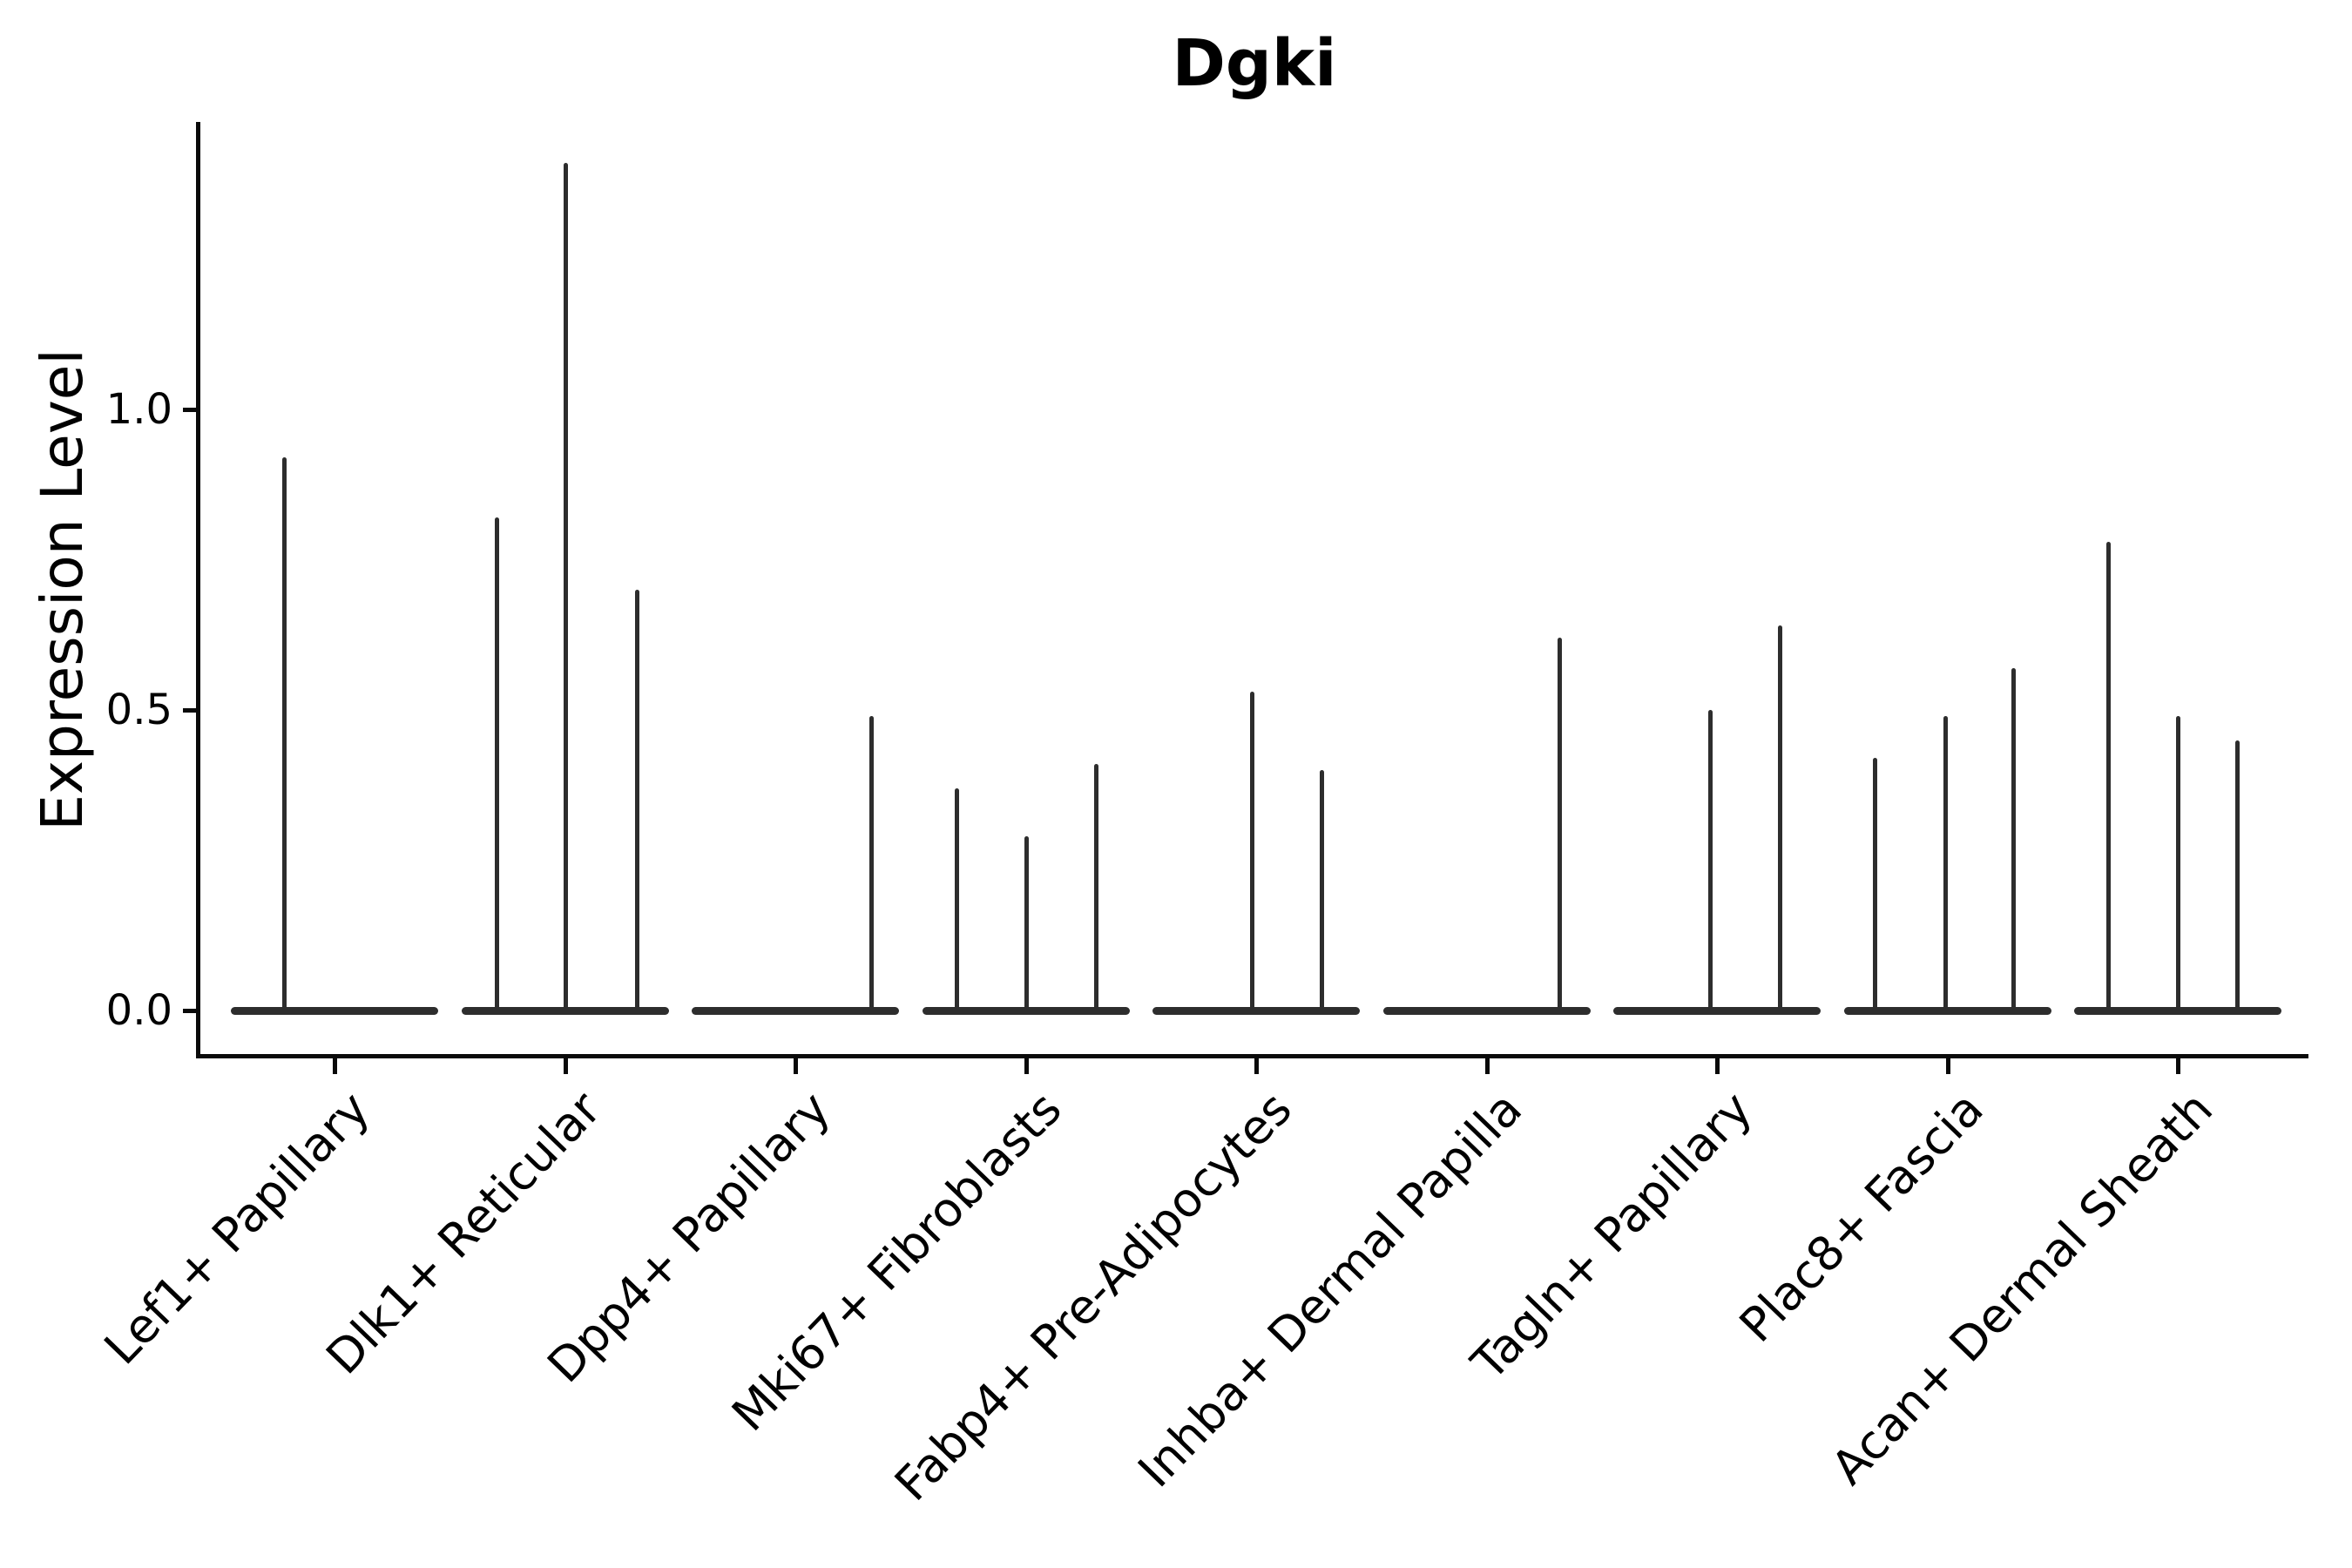 This screenshot has width=2352, height=1568. What do you see at coordinates (1252, 1056) in the screenshot?
I see `x-axis-spine` at bounding box center [1252, 1056].